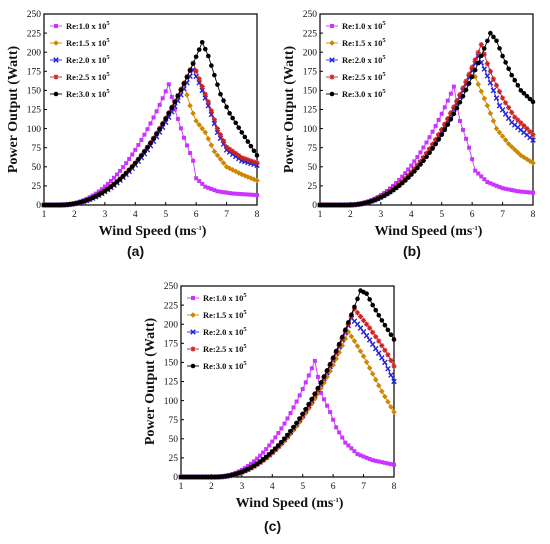 The width and height of the screenshot is (550, 544). What do you see at coordinates (181, 487) in the screenshot?
I see `x-tick-label: 1` at bounding box center [181, 487].